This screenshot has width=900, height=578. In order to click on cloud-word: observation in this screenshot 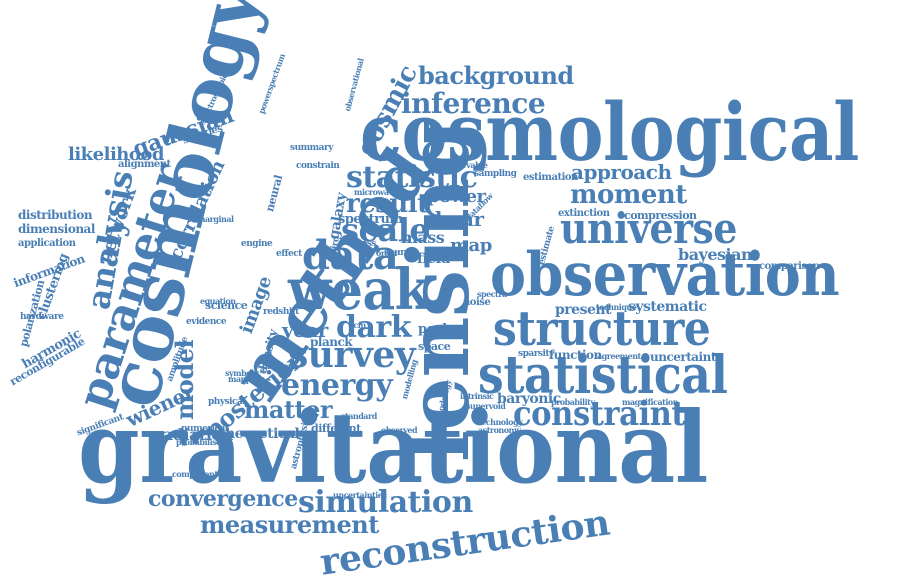, I will do `click(665, 275)`.